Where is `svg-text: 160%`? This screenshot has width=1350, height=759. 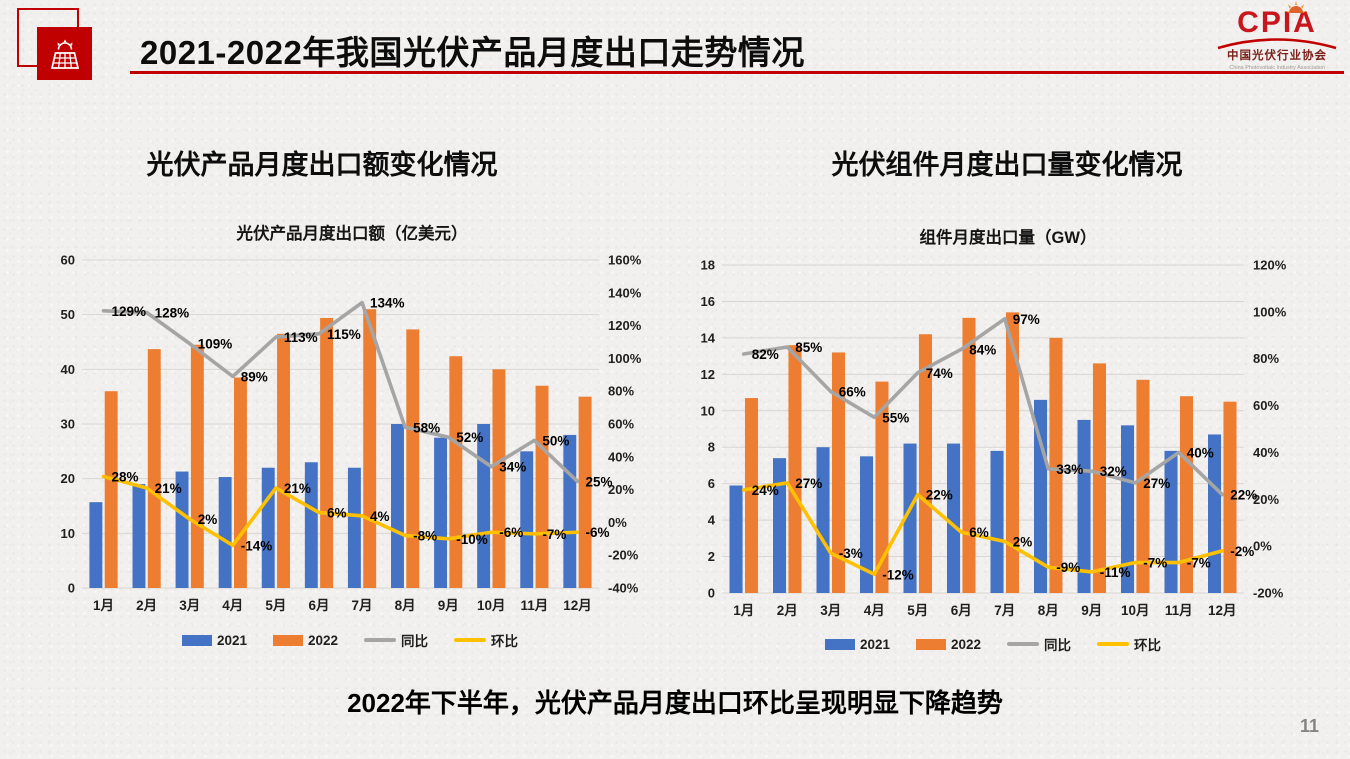
svg-text: 160% is located at coordinates (625, 260).